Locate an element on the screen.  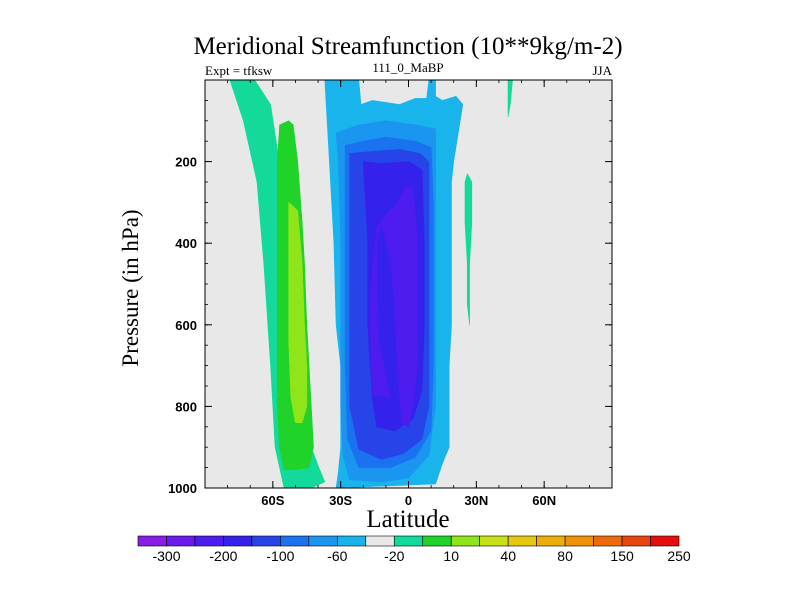
x-tick-label: 30N is located at coordinates (476, 500).